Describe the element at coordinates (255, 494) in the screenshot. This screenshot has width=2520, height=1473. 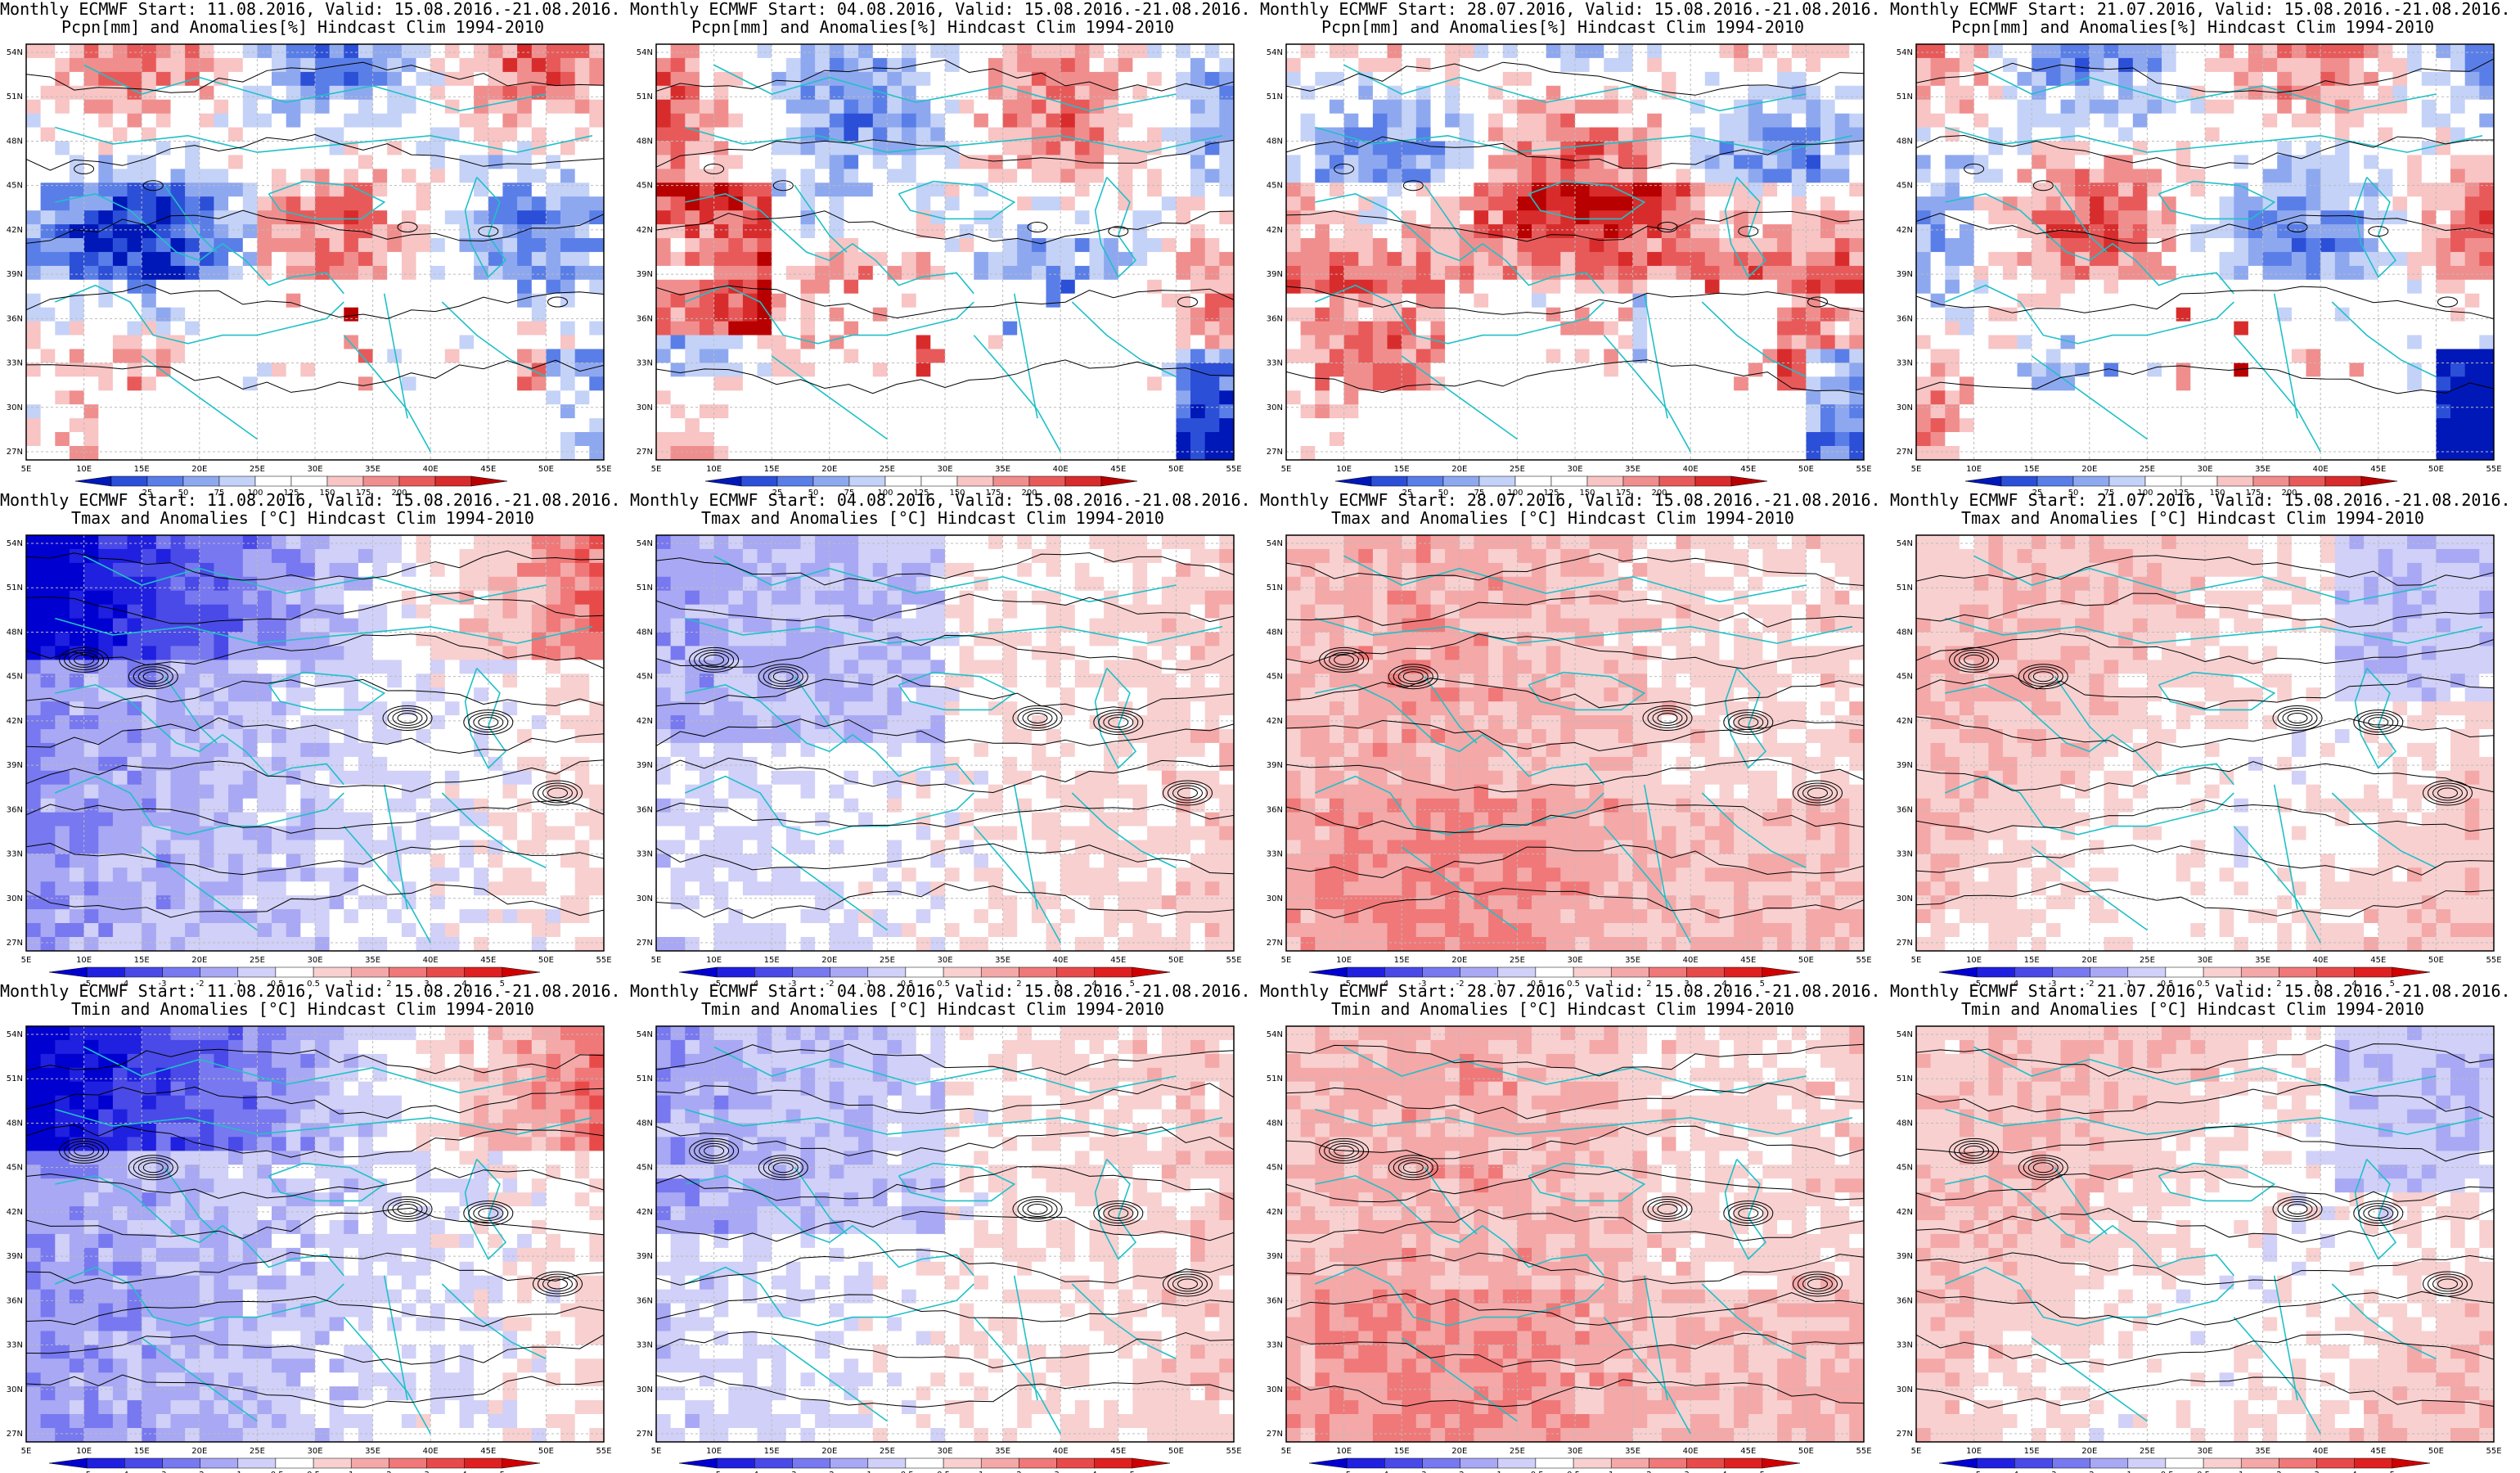
I see `colorbar-label: 100` at that location.